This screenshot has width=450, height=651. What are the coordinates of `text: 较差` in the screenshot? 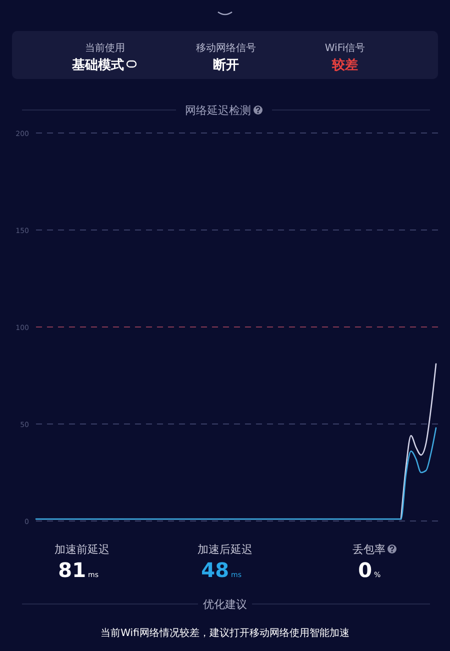 It's located at (344, 65).